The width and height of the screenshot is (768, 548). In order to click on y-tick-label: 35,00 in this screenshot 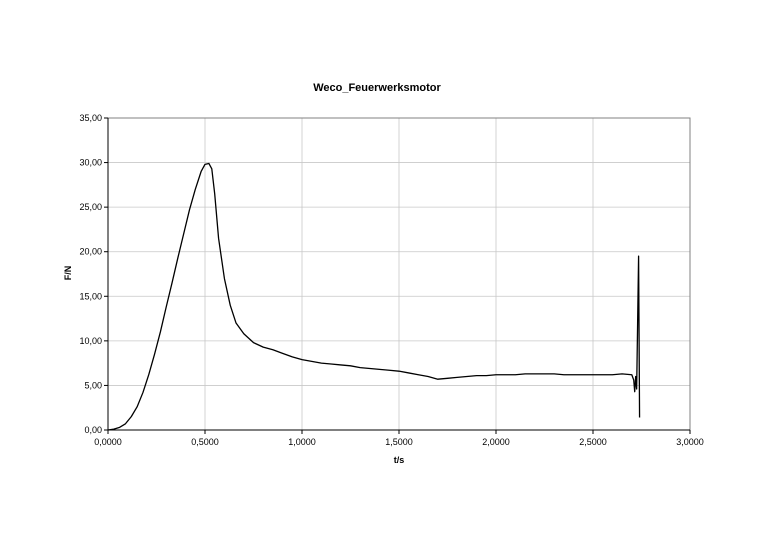, I will do `click(90, 118)`.